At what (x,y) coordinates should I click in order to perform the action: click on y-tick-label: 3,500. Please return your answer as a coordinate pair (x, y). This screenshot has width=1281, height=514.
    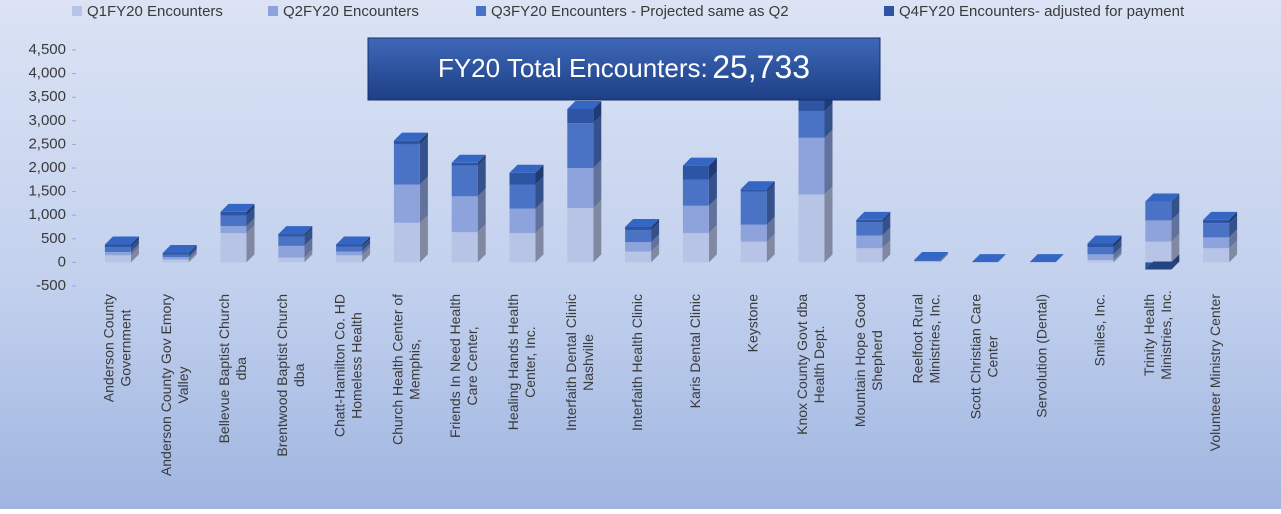
    Looking at the image, I should click on (47, 96).